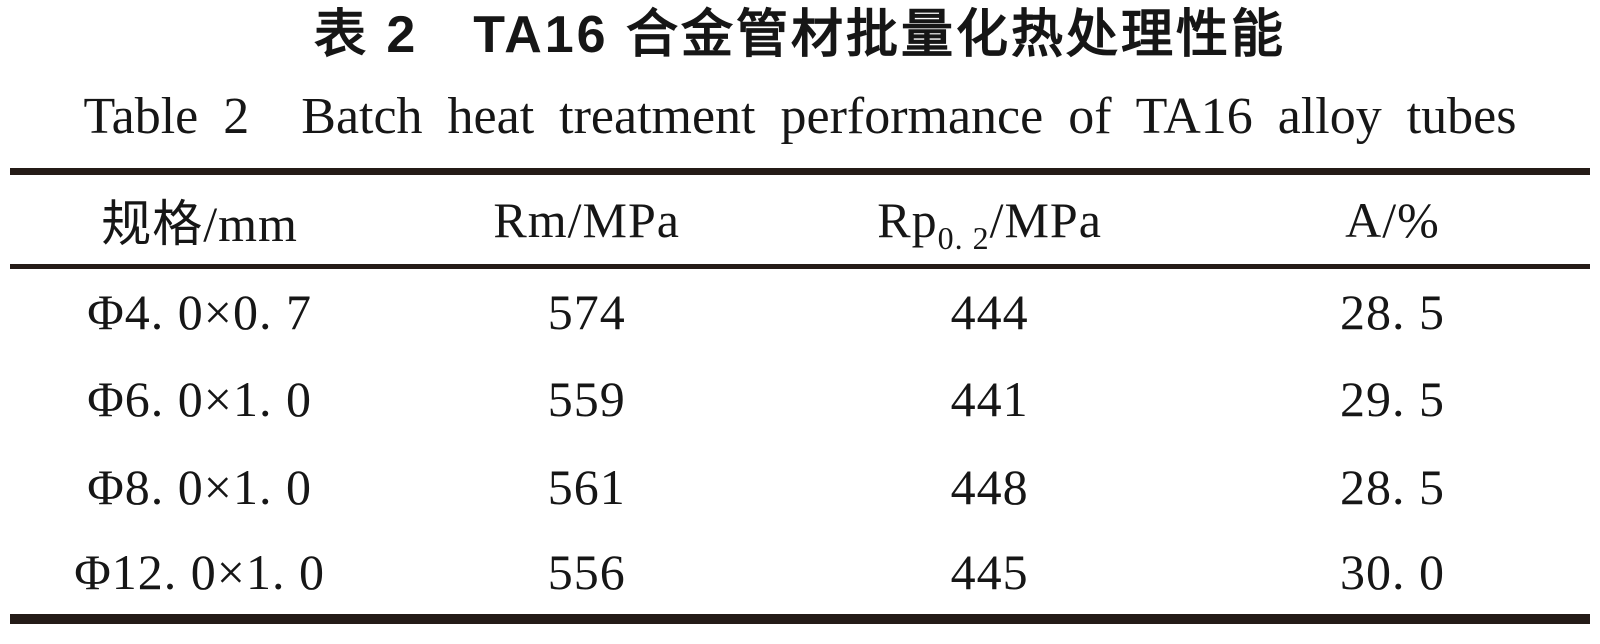 This screenshot has width=1600, height=644. I want to click on rp-subscript: 0. 2, so click(963, 237).